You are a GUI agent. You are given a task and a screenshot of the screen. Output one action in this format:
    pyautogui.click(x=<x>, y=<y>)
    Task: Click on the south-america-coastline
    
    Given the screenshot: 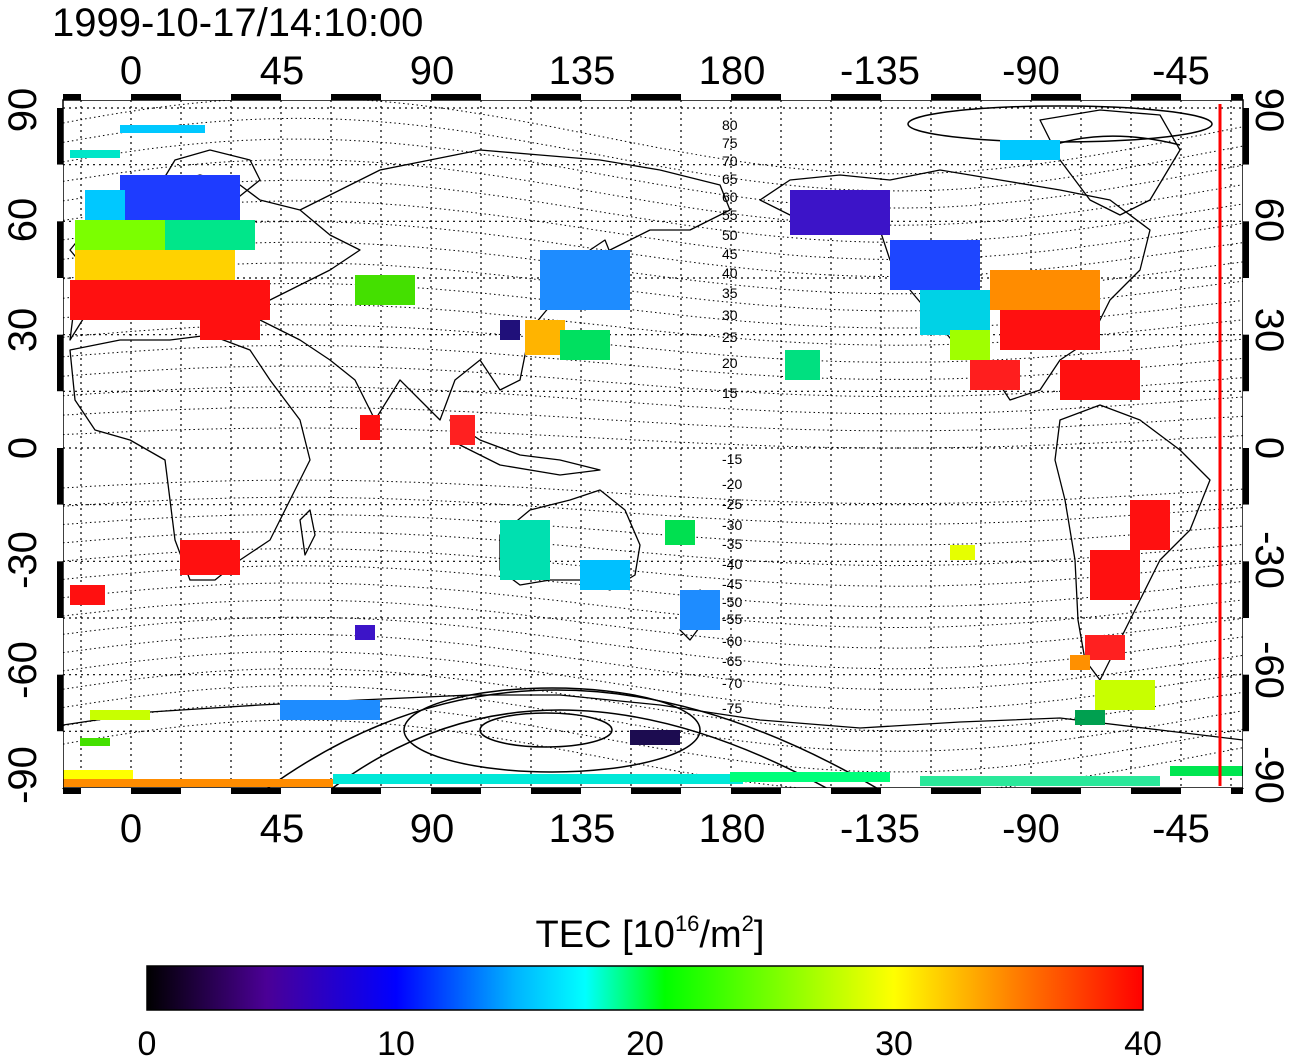 What is the action you would take?
    pyautogui.click(x=1132, y=542)
    